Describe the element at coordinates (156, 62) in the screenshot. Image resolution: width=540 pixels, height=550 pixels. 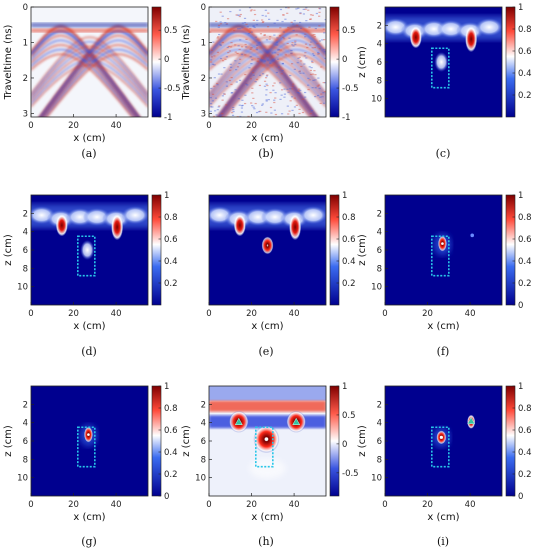
I see `colorbar` at that location.